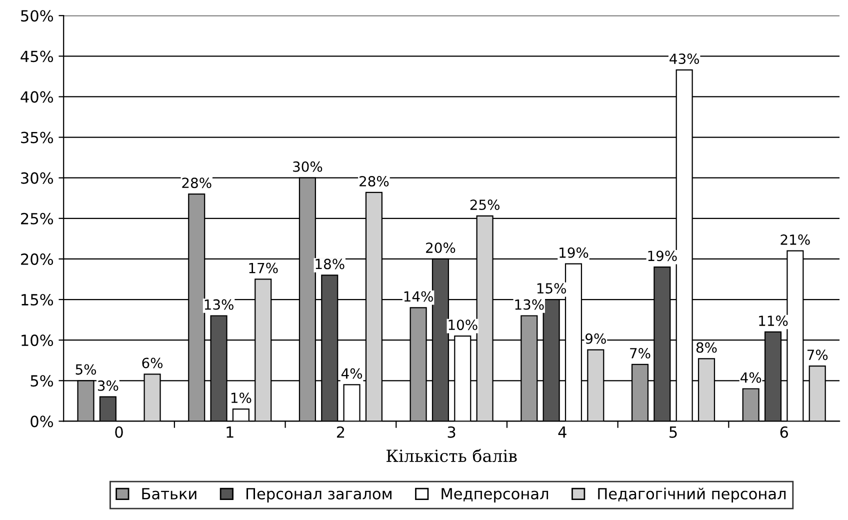 The image size is (848, 520). I want to click on data-label: 8%, so click(706, 347).